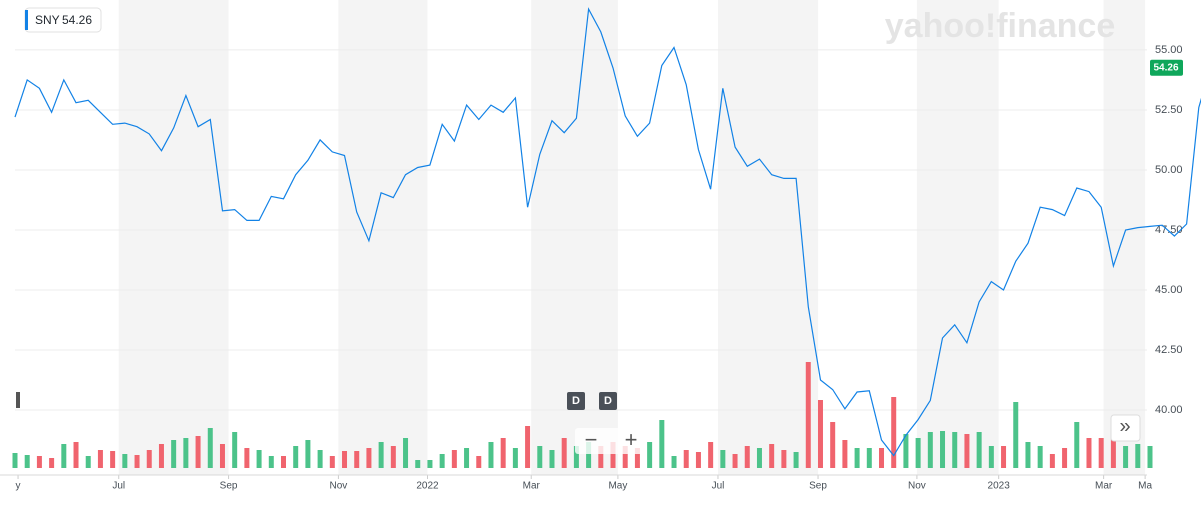 The width and height of the screenshot is (1201, 511). Describe the element at coordinates (591, 439) in the screenshot. I see `zoom-out: −` at that location.